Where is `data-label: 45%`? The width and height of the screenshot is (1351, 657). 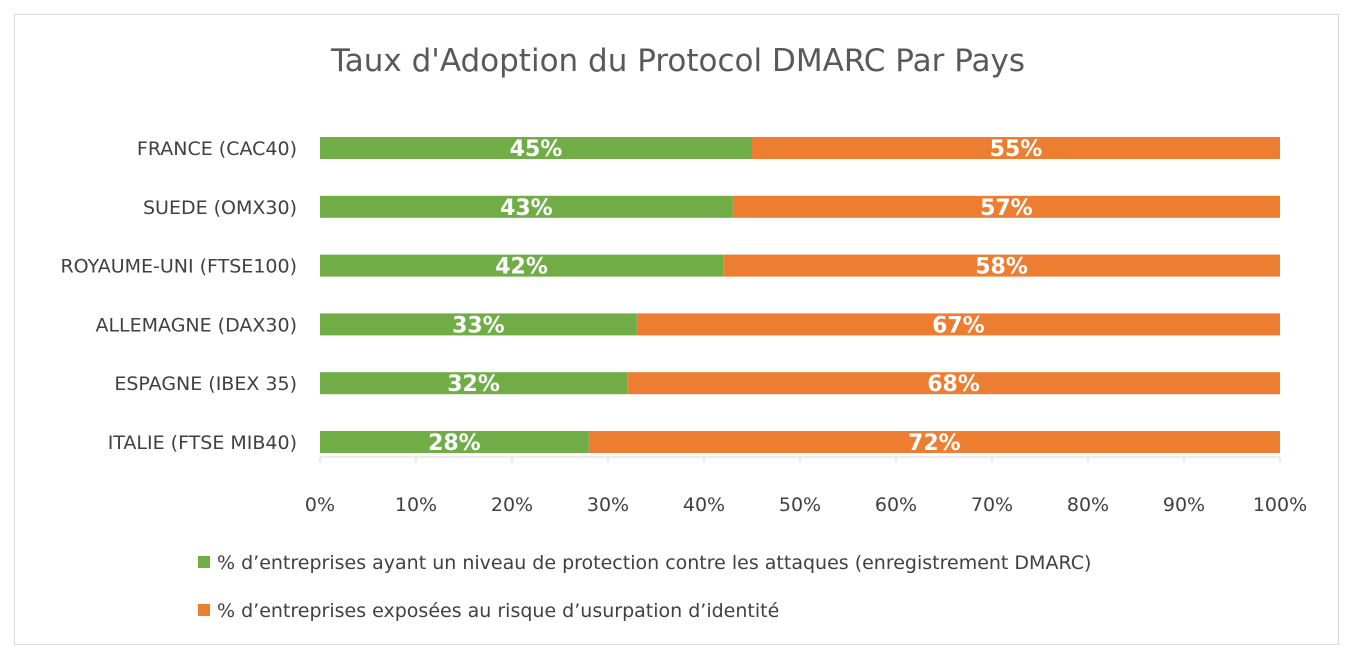 data-label: 45% is located at coordinates (536, 149).